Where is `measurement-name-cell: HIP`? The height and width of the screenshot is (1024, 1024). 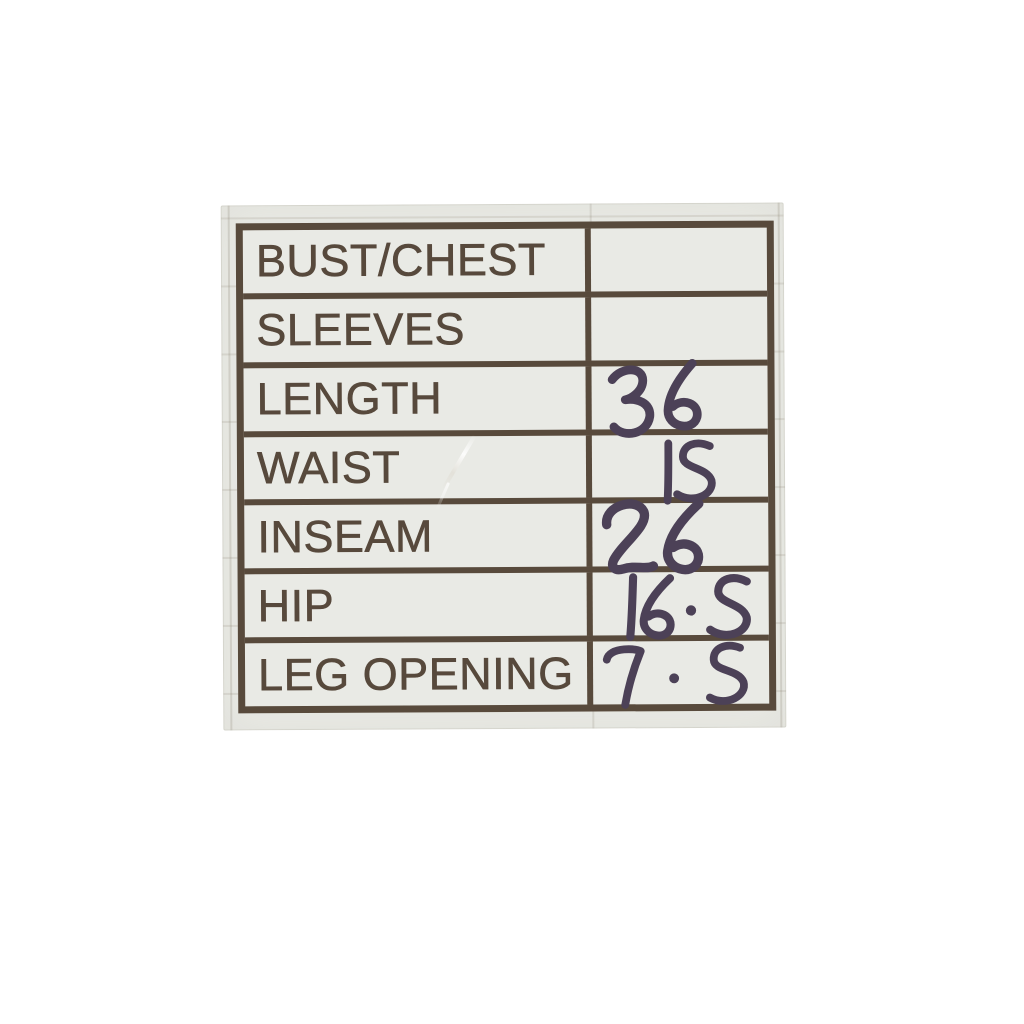 measurement-name-cell: HIP is located at coordinates (418, 605).